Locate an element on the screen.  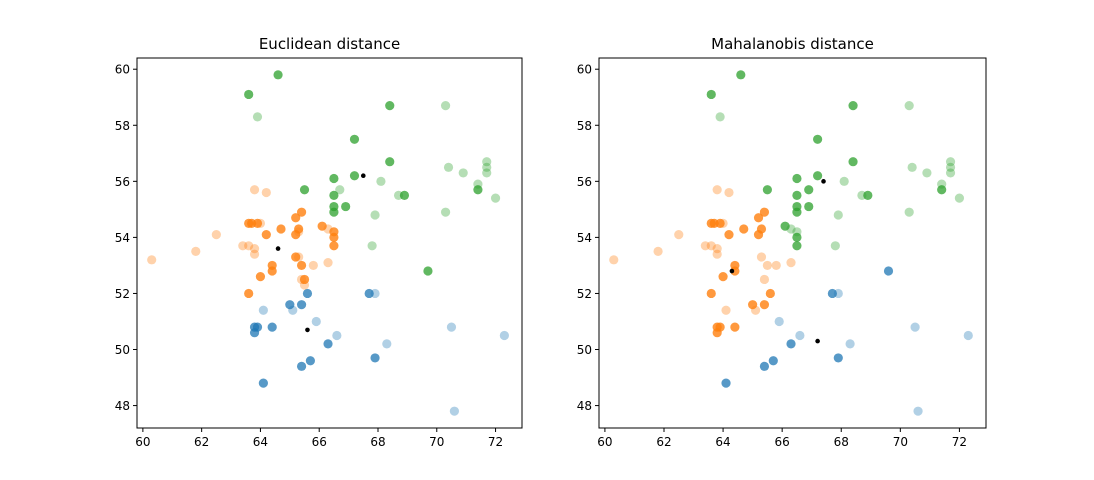
x-tick-label: 66 is located at coordinates (782, 442).